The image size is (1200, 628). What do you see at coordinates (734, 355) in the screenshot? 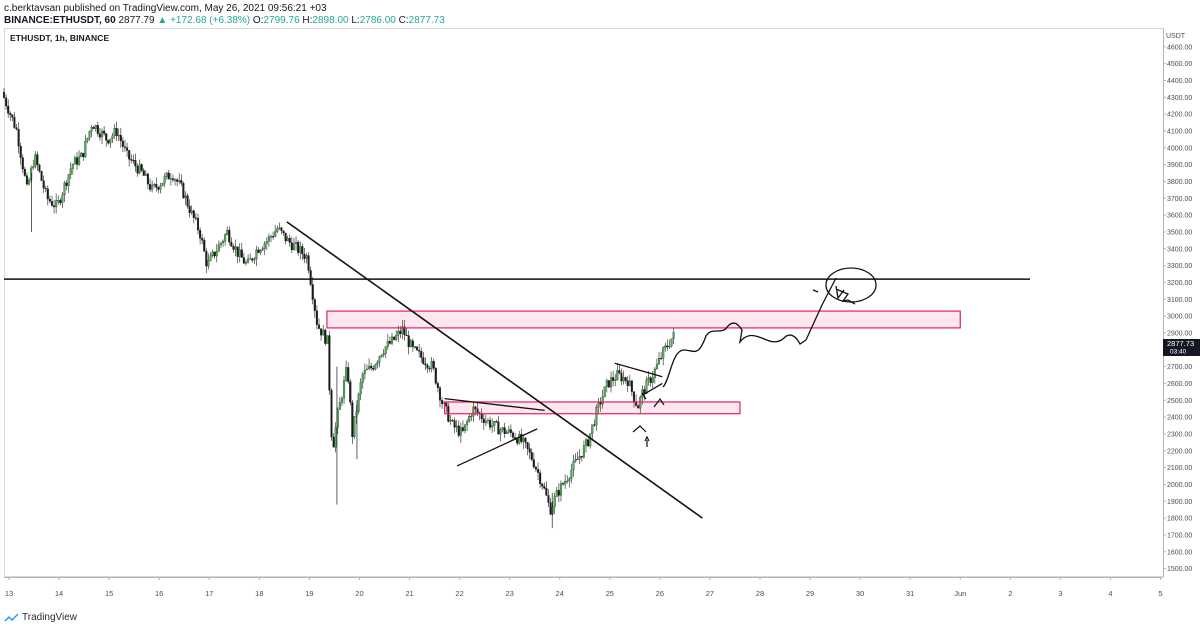
I see `projected-path` at bounding box center [734, 355].